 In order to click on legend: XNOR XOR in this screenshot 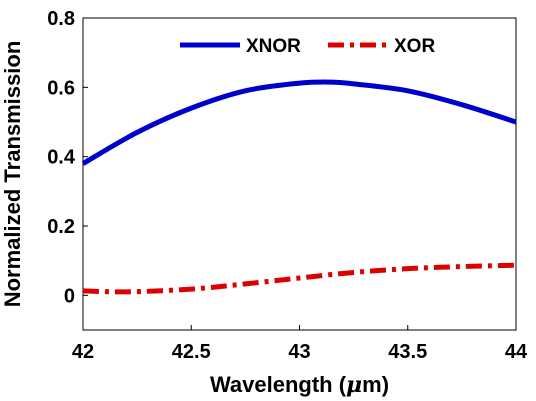, I will do `click(307, 46)`.